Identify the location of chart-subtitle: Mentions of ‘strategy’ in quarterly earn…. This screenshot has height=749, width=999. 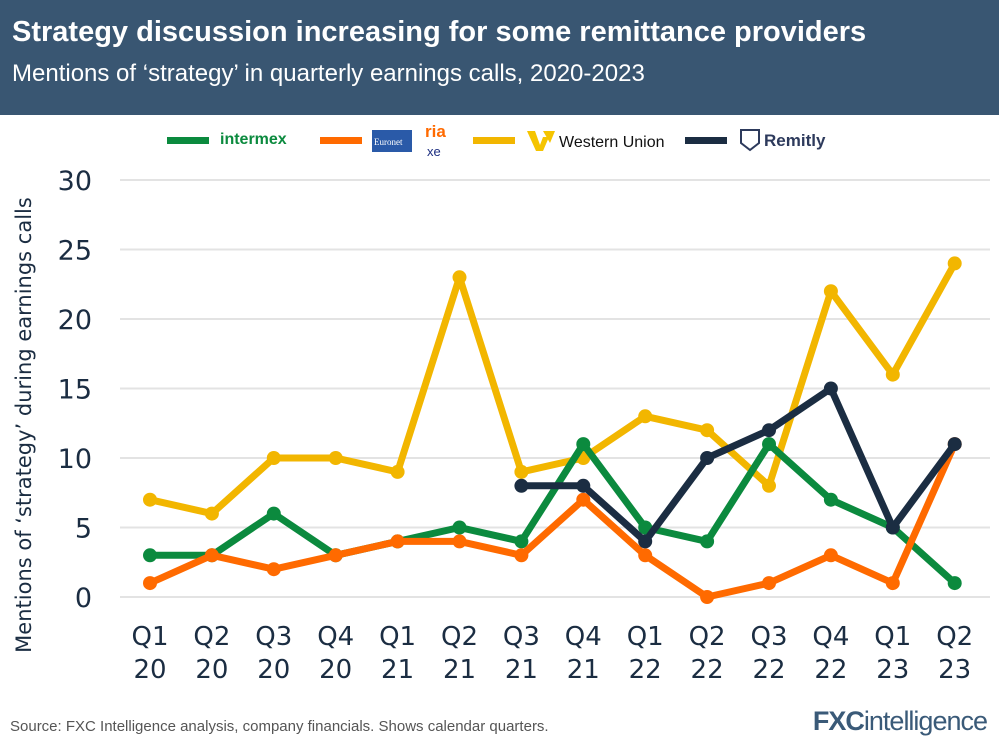
(328, 73).